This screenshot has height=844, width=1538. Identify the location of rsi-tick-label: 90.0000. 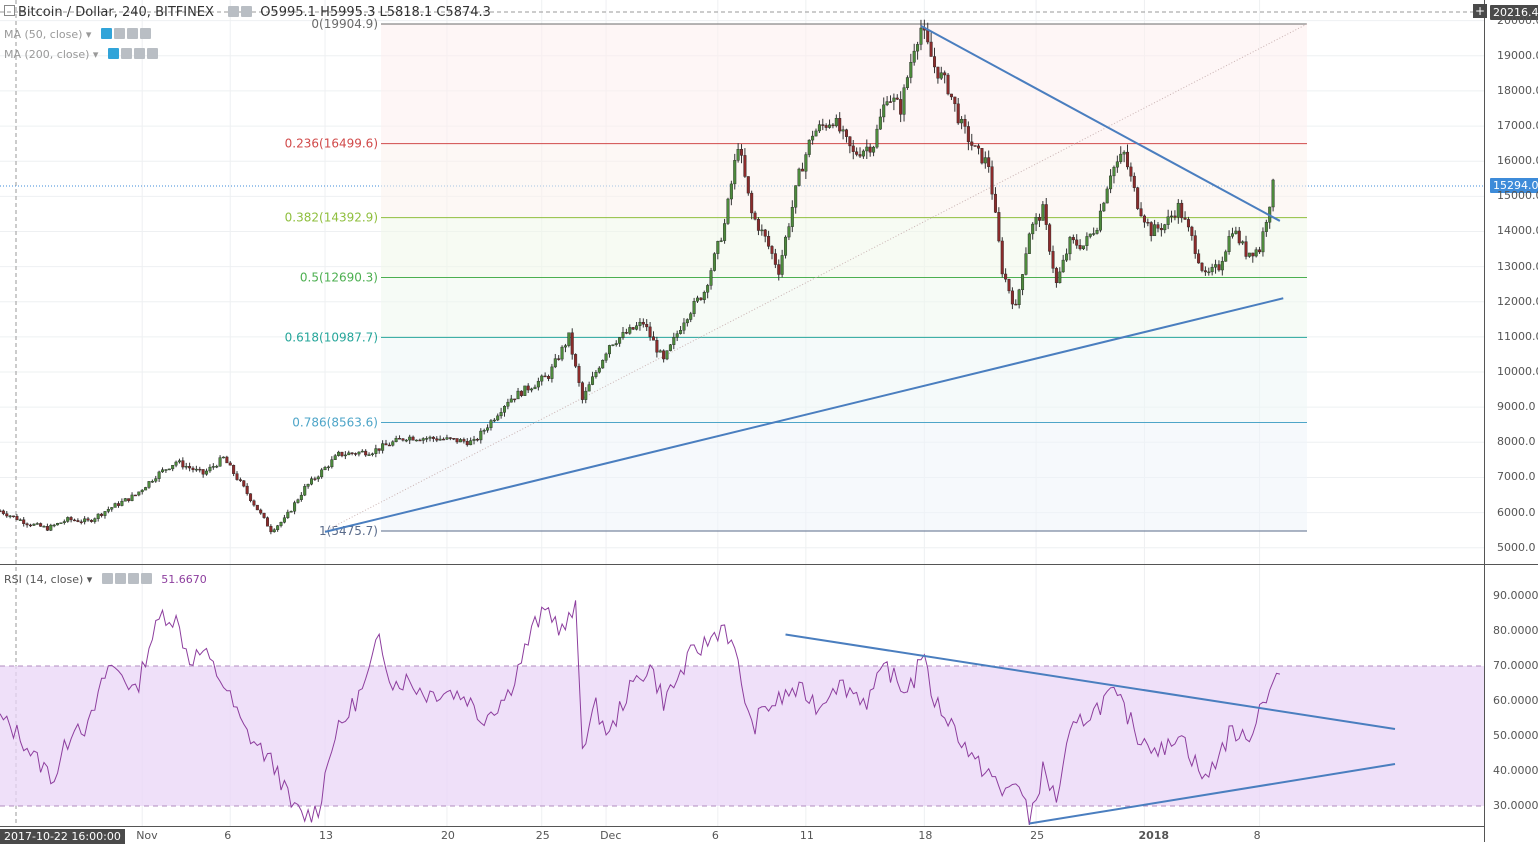
(1515, 595).